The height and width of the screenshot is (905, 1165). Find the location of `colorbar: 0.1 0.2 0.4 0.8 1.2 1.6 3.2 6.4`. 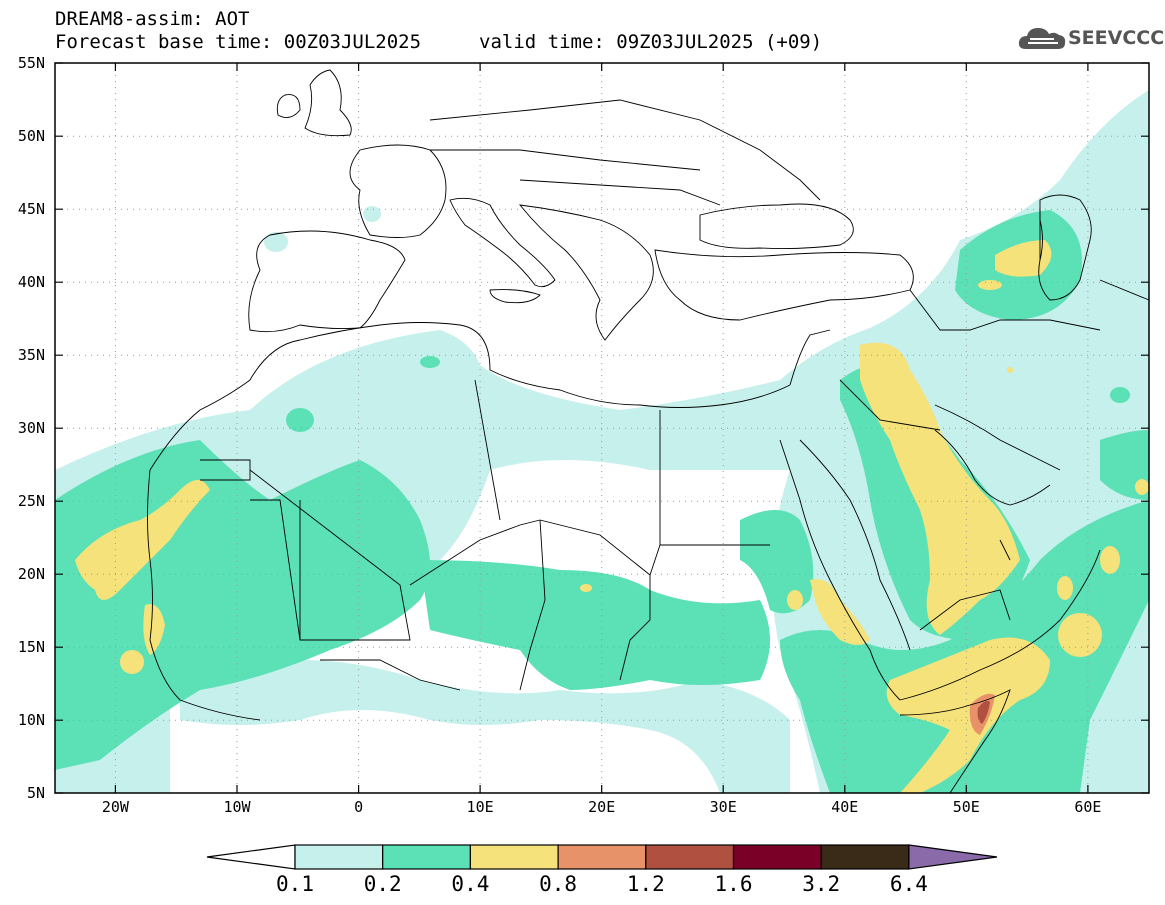

colorbar: 0.1 0.2 0.4 0.8 1.2 1.6 3.2 6.4 is located at coordinates (602, 870).